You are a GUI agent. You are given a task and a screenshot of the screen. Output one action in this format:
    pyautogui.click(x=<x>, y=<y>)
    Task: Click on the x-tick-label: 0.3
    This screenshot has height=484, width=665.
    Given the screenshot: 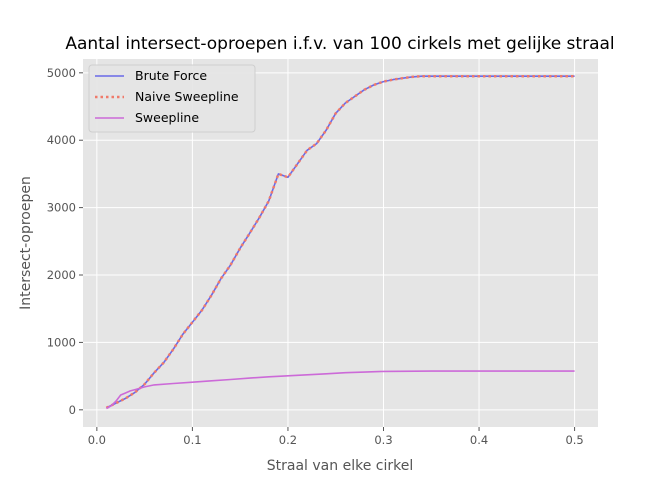 What is the action you would take?
    pyautogui.click(x=383, y=440)
    